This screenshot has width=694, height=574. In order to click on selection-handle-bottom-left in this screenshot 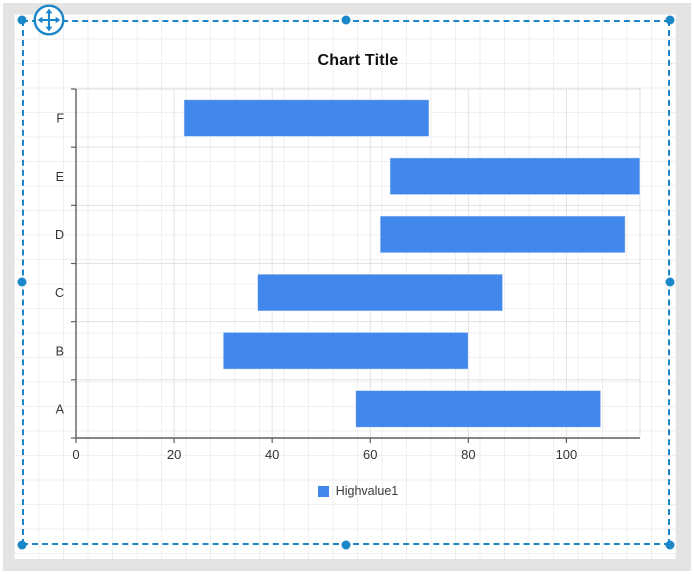, I will do `click(22, 545)`.